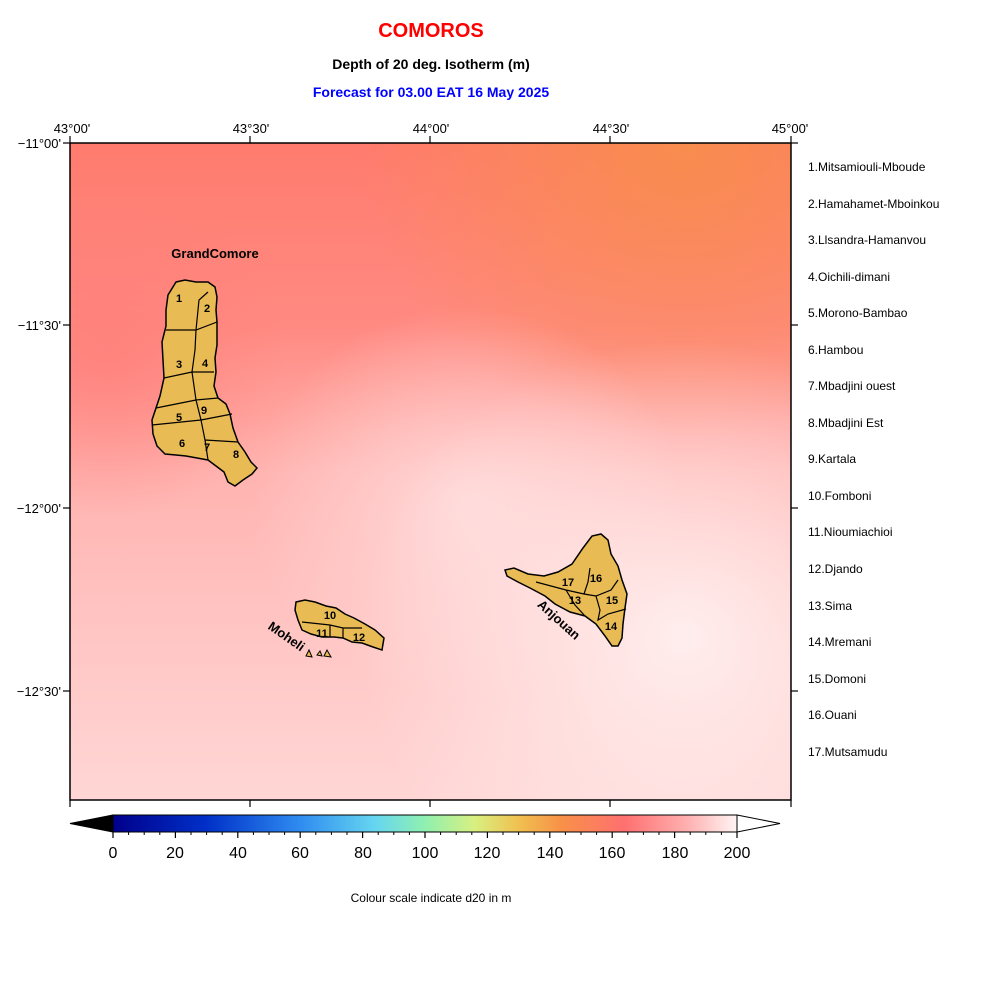  Describe the element at coordinates (322, 634) in the screenshot. I see `region-number-11: 11` at that location.